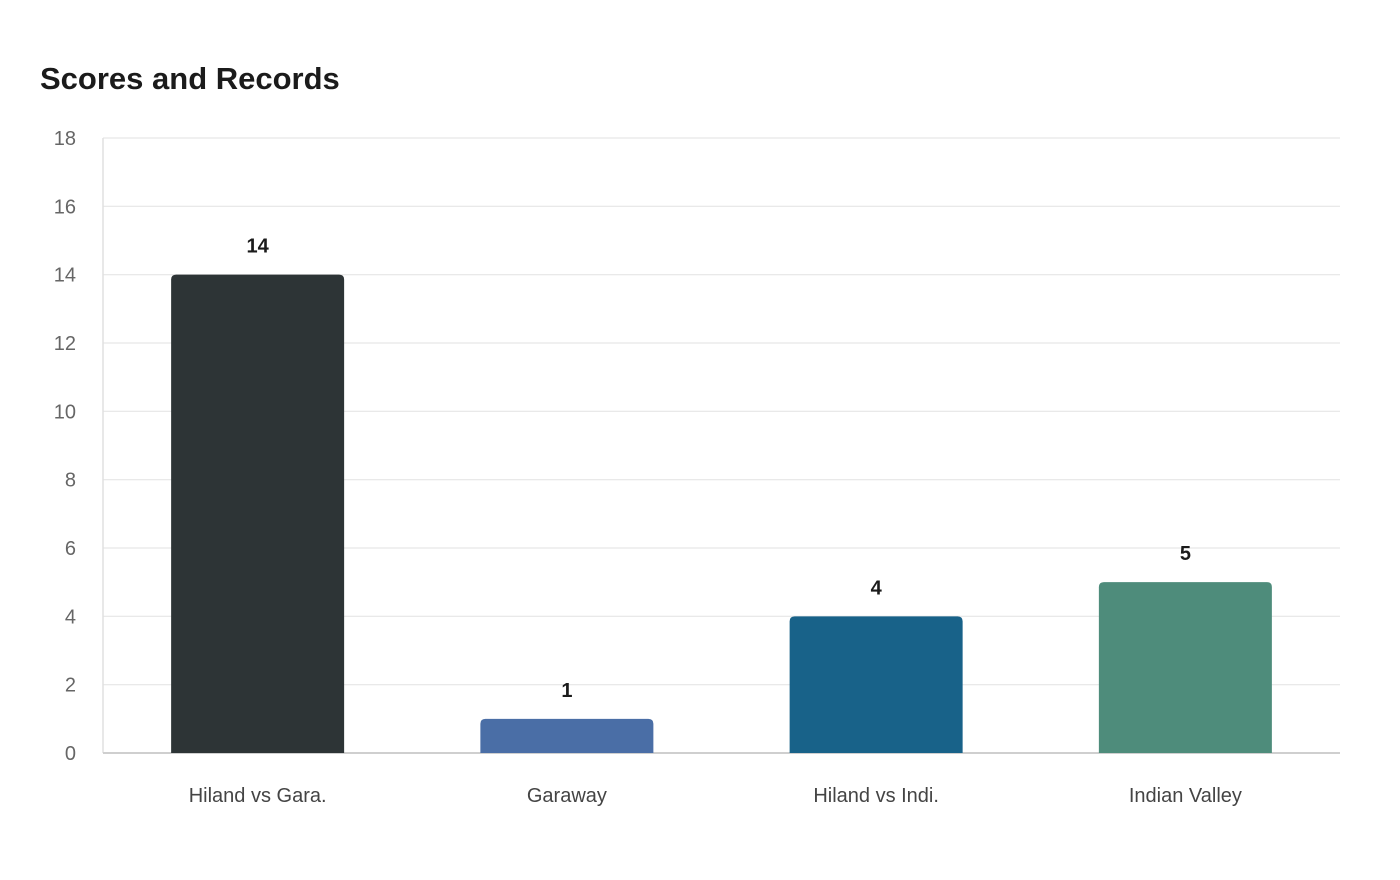  Describe the element at coordinates (567, 796) in the screenshot. I see `x-tick-label: Garaway` at that location.